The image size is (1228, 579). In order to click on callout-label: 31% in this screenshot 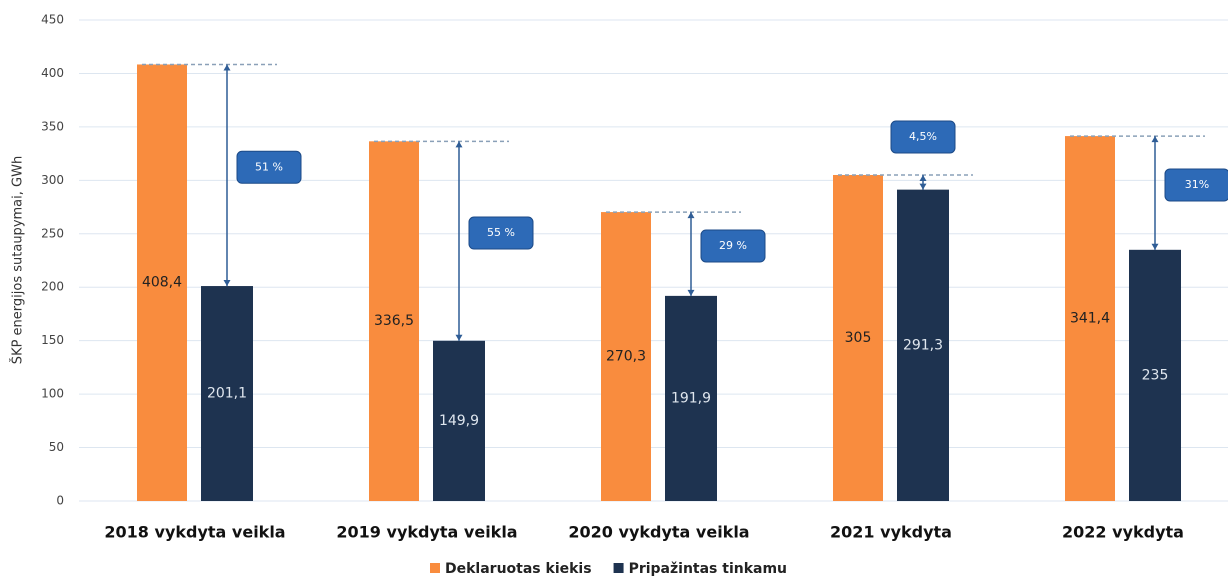, I will do `click(1197, 184)`.